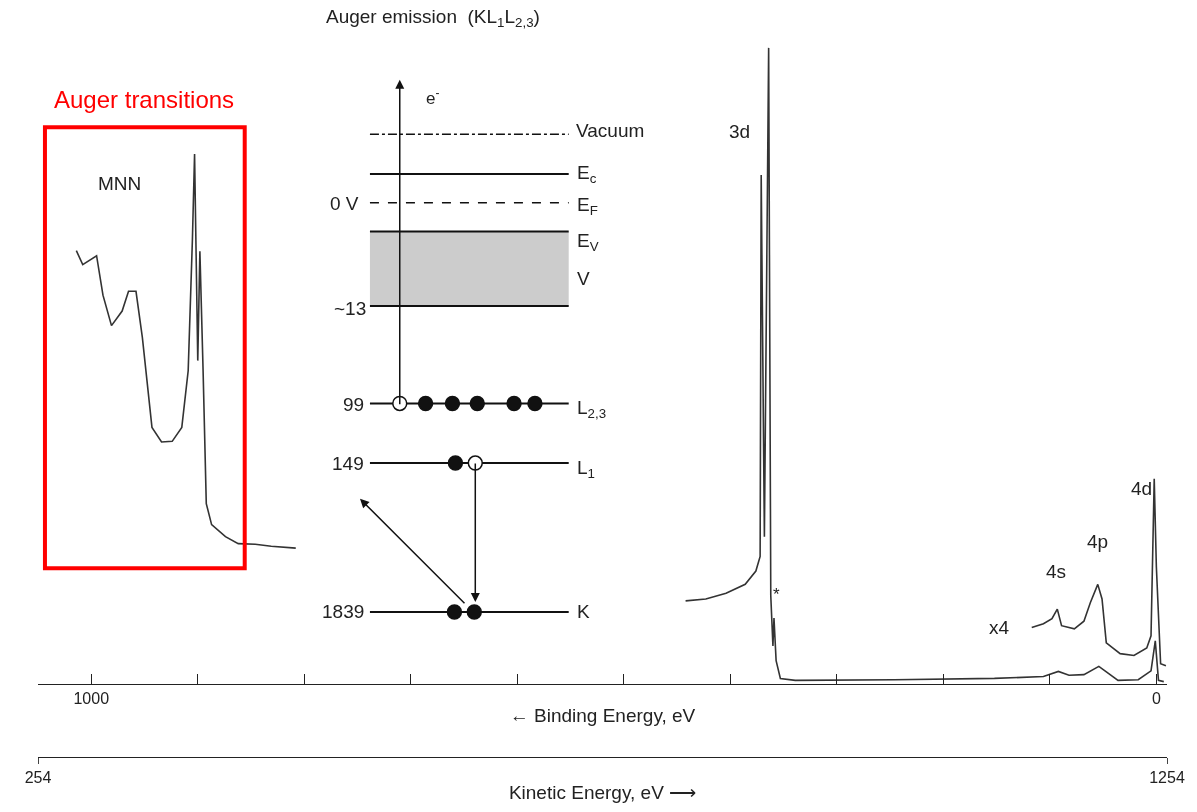 Image resolution: width=1197 pixels, height=812 pixels. I want to click on annotation: E$_{V}$, so click(588, 242).